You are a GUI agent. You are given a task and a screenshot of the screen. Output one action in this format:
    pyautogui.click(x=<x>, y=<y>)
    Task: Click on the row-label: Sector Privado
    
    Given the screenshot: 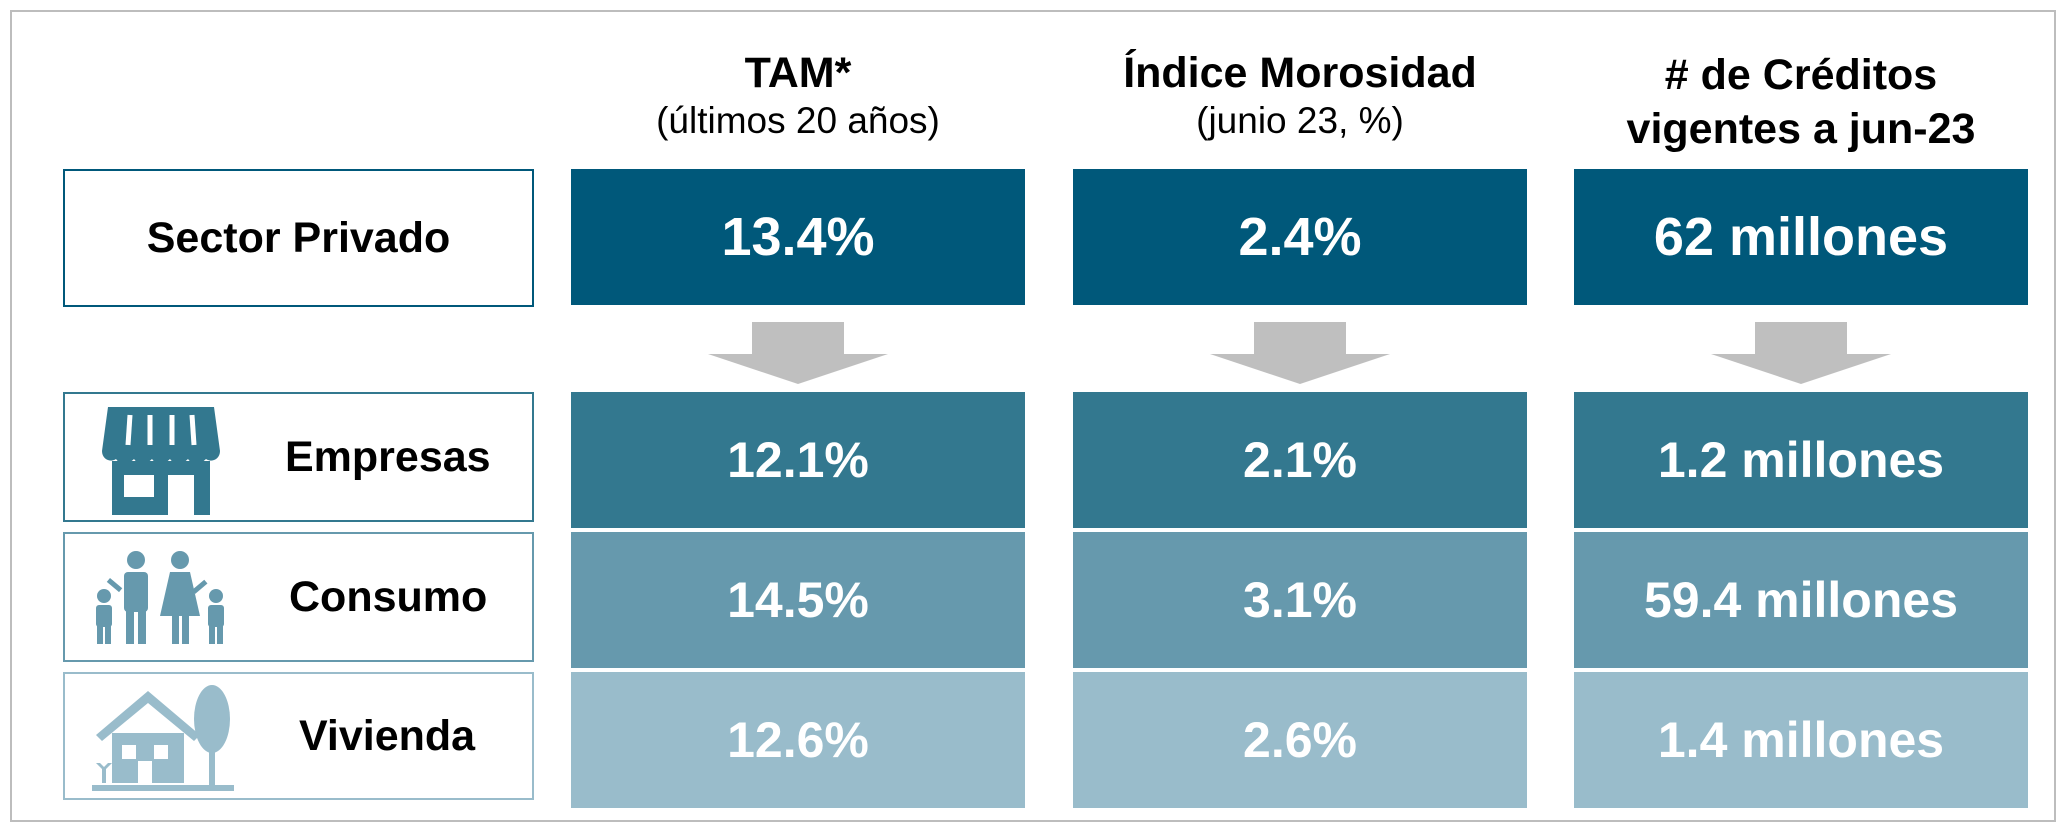 What is the action you would take?
    pyautogui.click(x=298, y=238)
    